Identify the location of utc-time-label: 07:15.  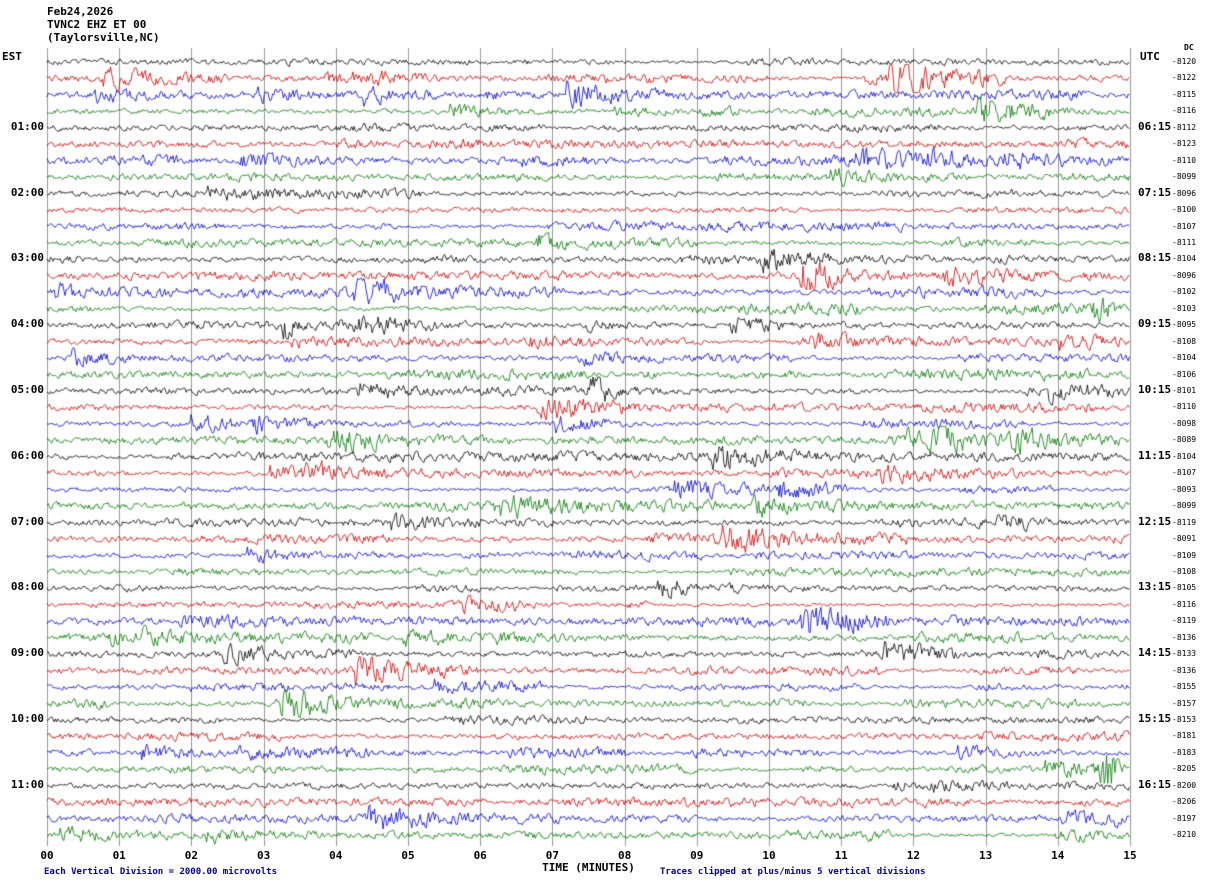
(1155, 192).